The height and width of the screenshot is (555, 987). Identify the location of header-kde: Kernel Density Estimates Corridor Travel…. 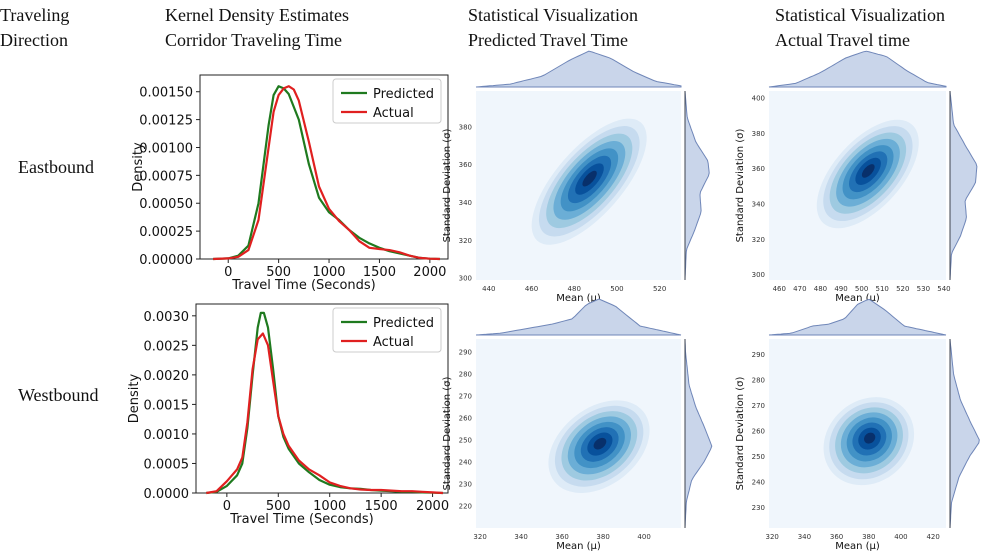
(257, 28).